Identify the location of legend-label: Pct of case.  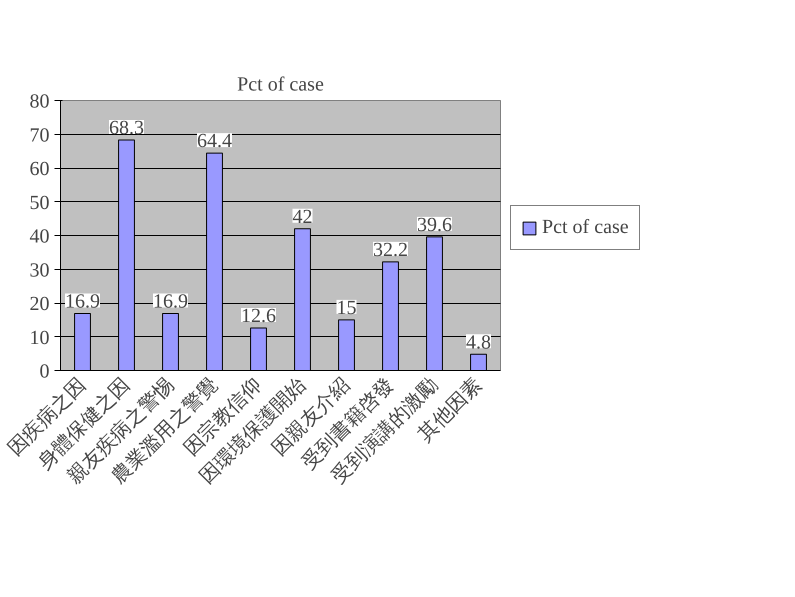
(585, 227).